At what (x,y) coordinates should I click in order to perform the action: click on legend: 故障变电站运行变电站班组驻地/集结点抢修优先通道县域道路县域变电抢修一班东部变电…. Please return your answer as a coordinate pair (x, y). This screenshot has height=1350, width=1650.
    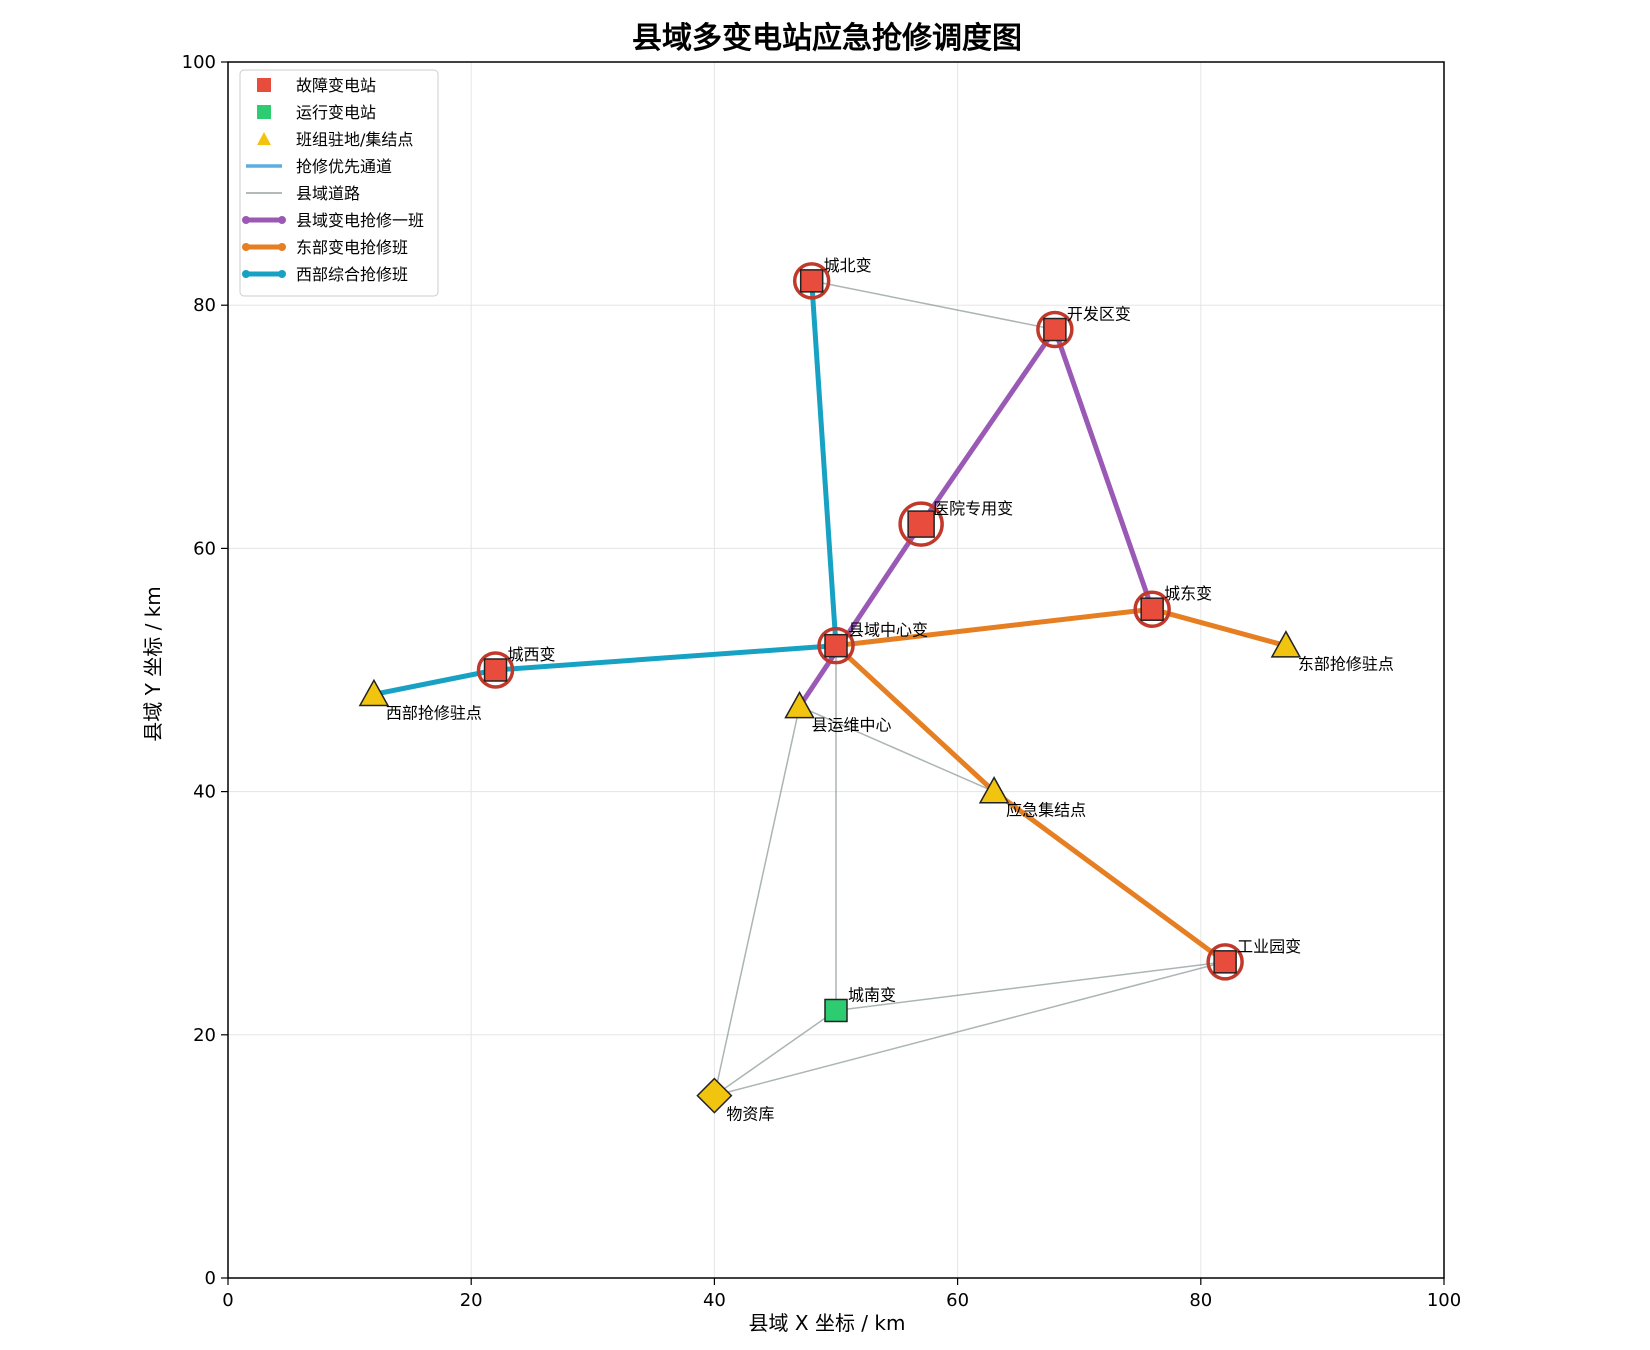
    Looking at the image, I should click on (339, 183).